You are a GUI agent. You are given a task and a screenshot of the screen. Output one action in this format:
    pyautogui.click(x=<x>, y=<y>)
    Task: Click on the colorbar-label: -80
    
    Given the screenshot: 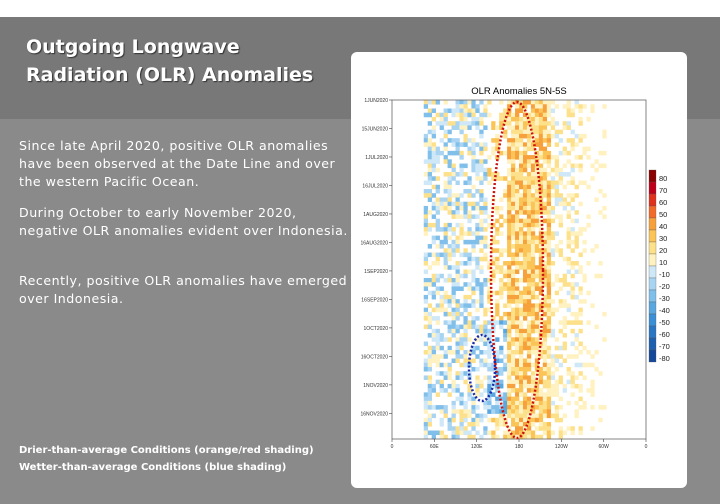 What is the action you would take?
    pyautogui.click(x=664, y=358)
    